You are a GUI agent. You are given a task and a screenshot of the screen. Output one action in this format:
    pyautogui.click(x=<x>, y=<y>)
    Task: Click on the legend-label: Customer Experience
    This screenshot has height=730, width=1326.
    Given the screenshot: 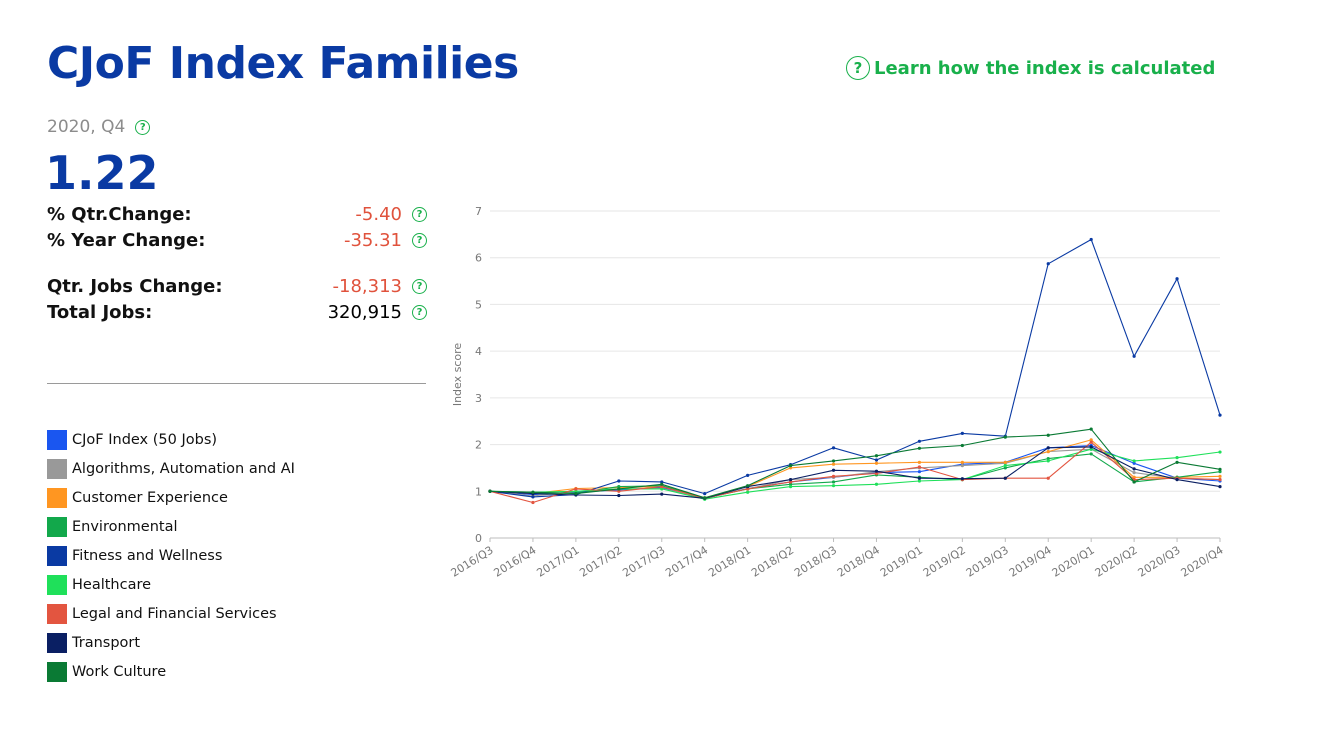 What is the action you would take?
    pyautogui.click(x=150, y=497)
    